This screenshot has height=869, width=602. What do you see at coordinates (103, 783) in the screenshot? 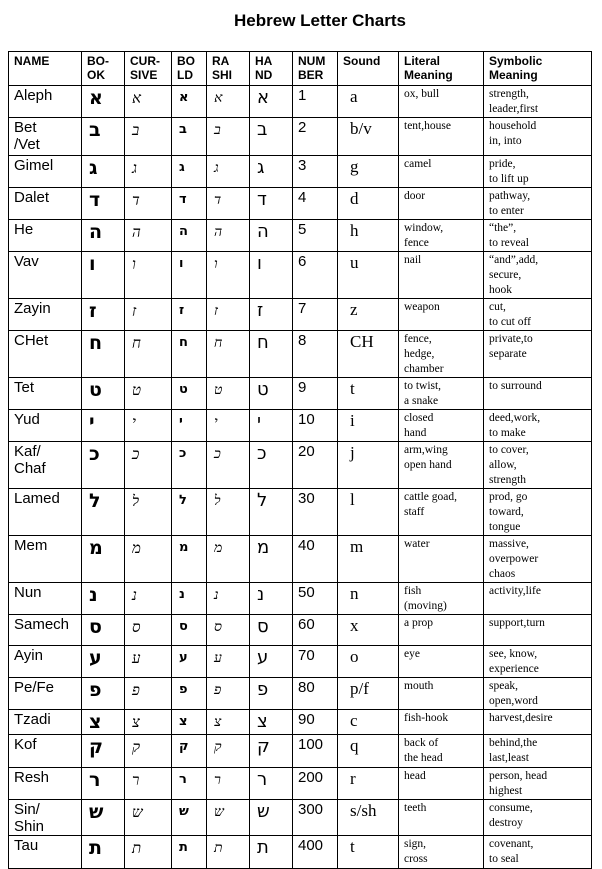
I see `letter-book-cell: ר` at bounding box center [103, 783].